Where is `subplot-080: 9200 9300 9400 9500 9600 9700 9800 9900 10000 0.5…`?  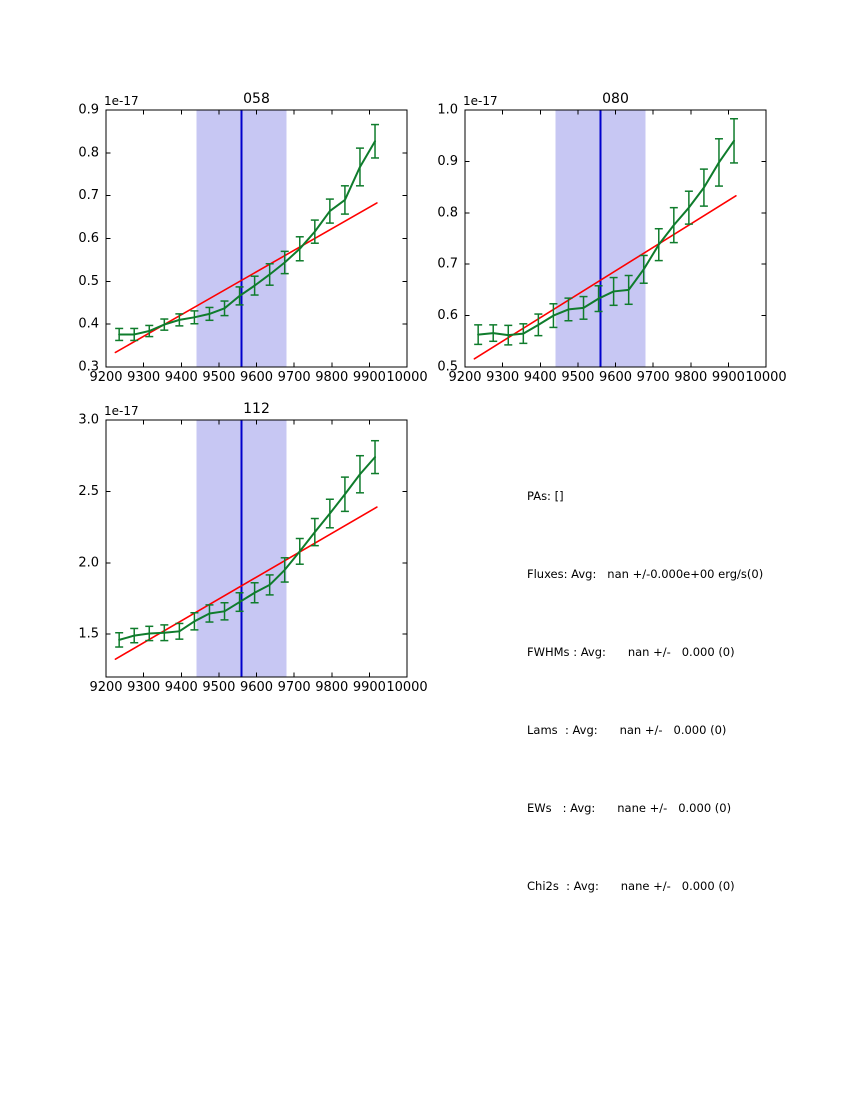 subplot-080: 9200 9300 9400 9500 9600 9700 9800 9900 10000 0.5… is located at coordinates (611, 238).